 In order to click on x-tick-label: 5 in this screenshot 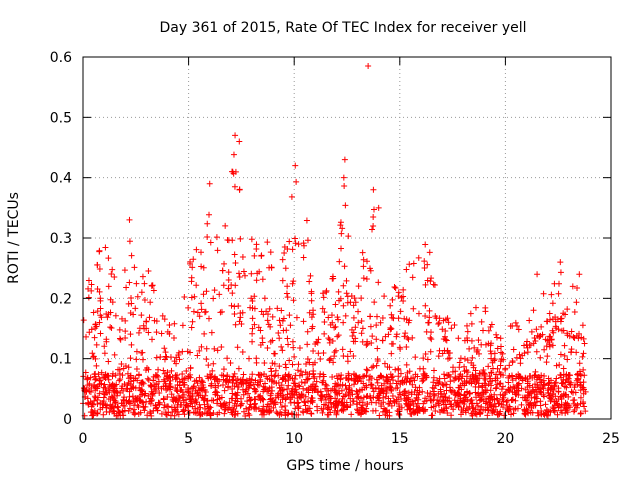, I will do `click(188, 439)`.